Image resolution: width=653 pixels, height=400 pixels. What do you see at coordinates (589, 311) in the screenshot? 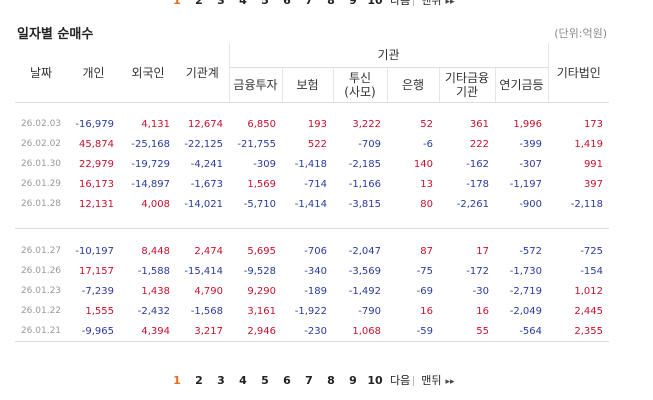
I see `value-cell: 2,445` at bounding box center [589, 311].